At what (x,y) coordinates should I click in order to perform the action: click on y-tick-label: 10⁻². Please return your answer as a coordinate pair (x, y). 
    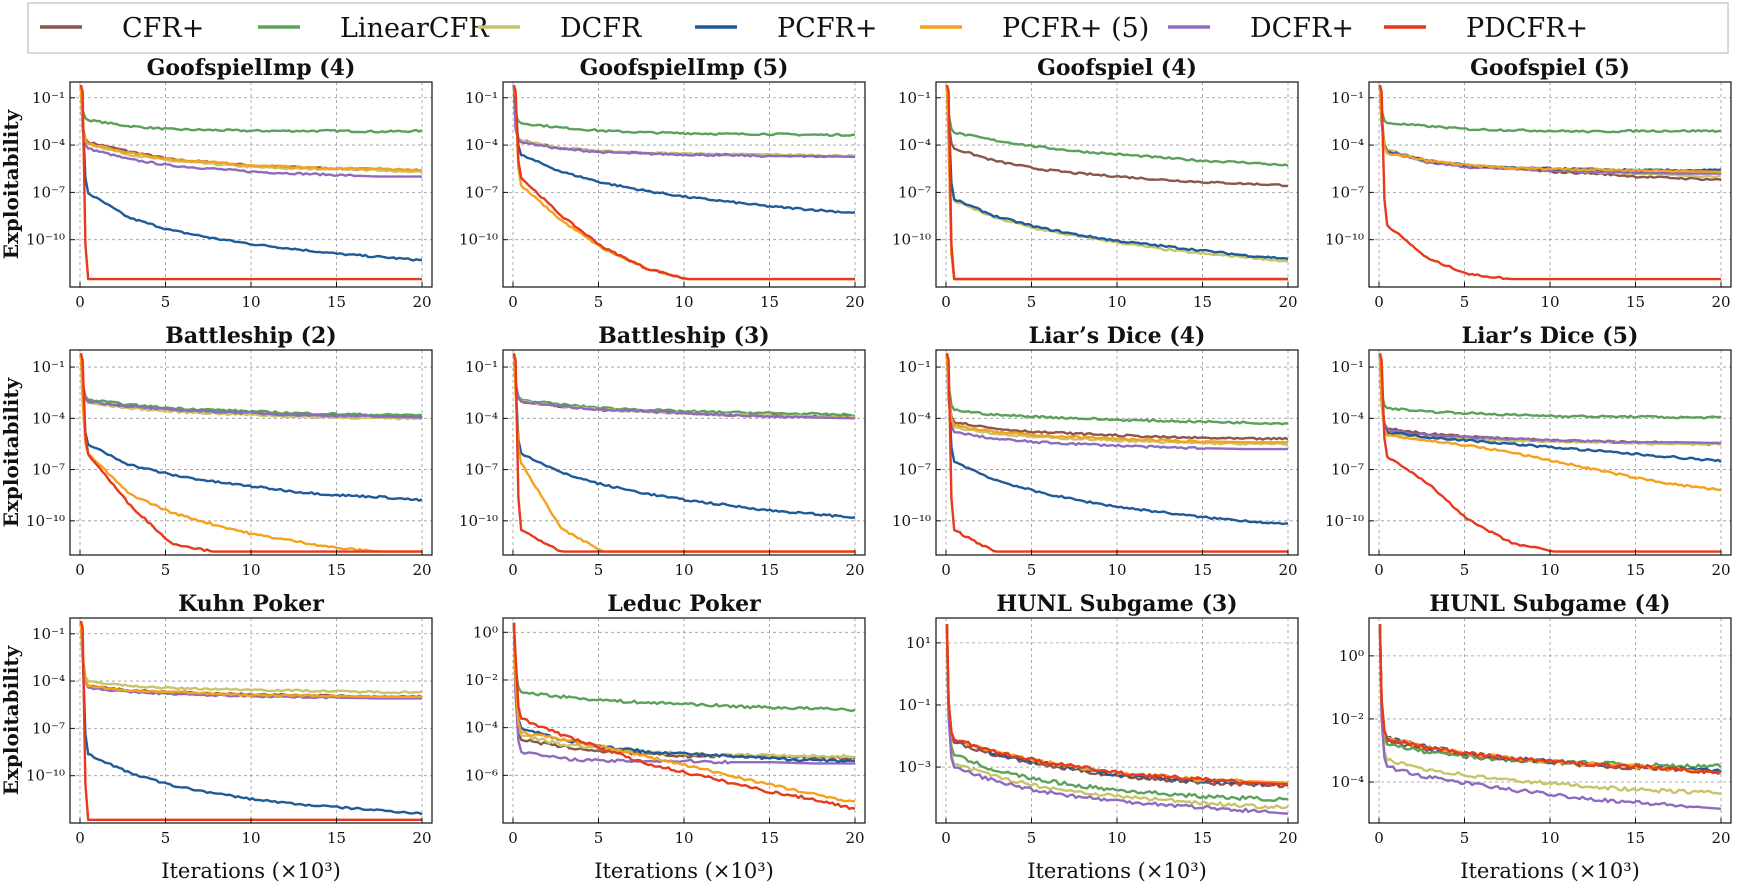
    Looking at the image, I should click on (481, 680).